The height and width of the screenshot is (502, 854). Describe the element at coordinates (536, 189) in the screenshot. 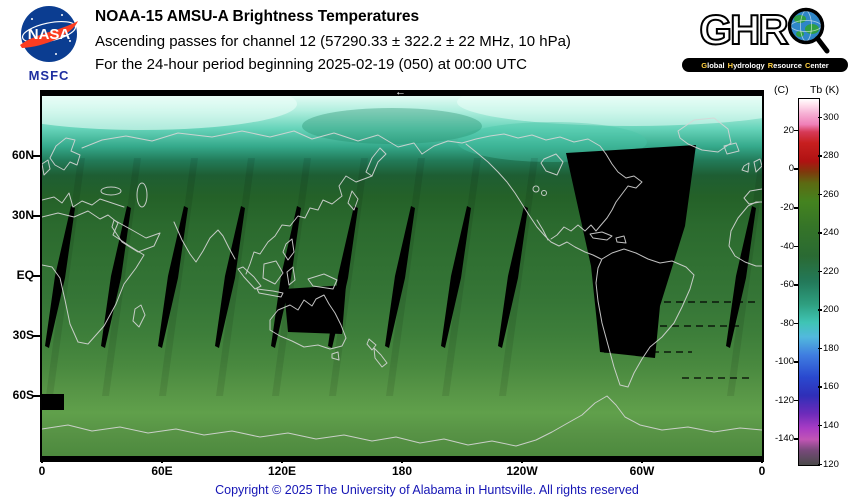

I see `coast-greatlake` at that location.